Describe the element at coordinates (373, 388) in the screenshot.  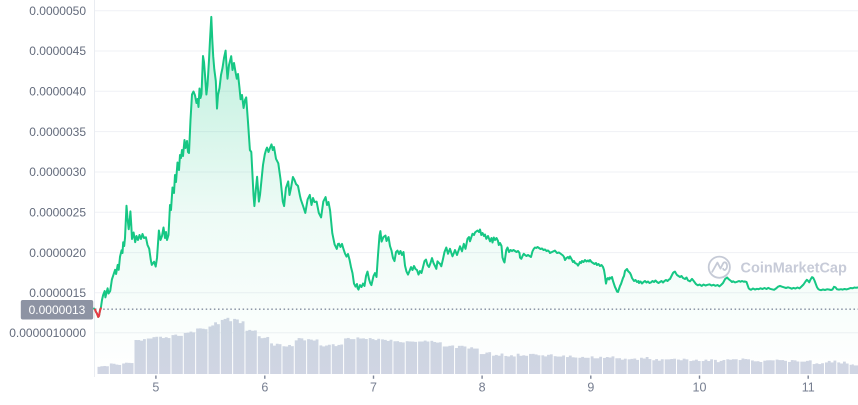
I see `svg-text: 7` at that location.